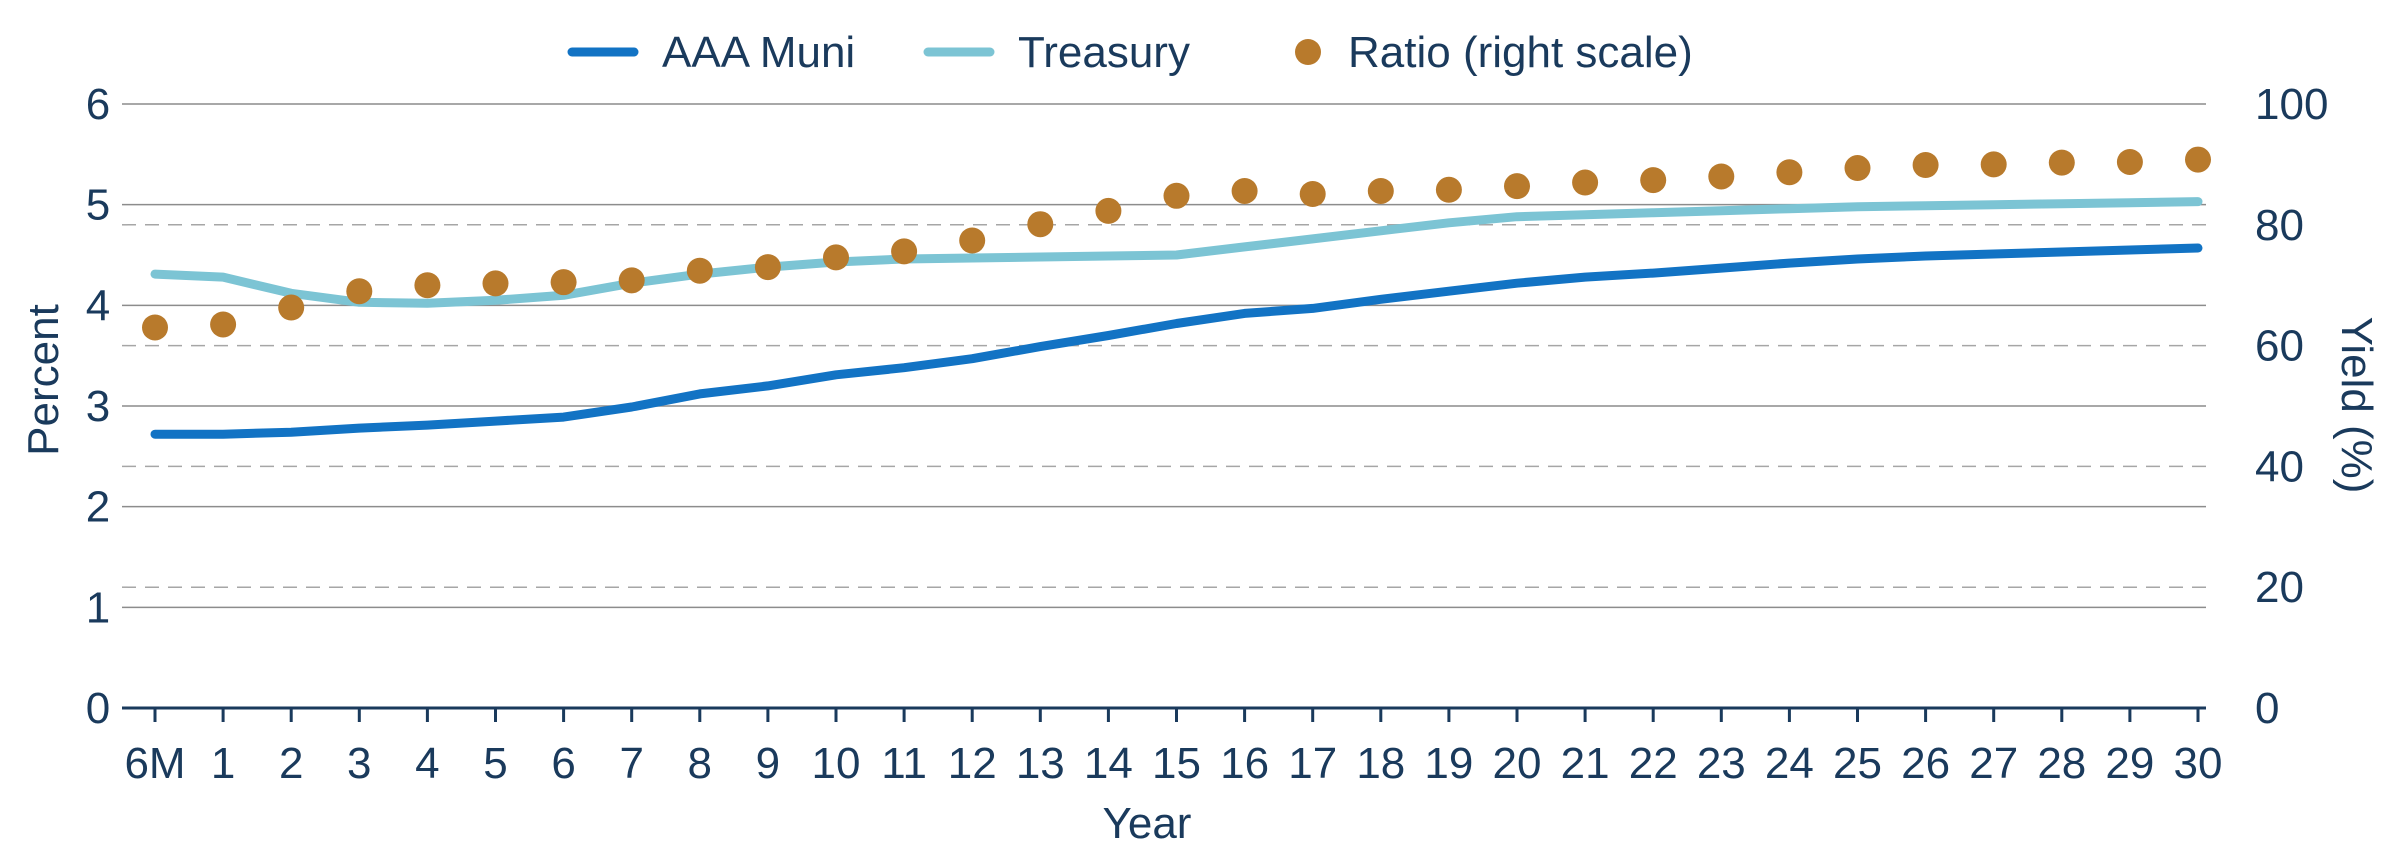  I want to click on x-tick-label: 17, so click(1312, 763).